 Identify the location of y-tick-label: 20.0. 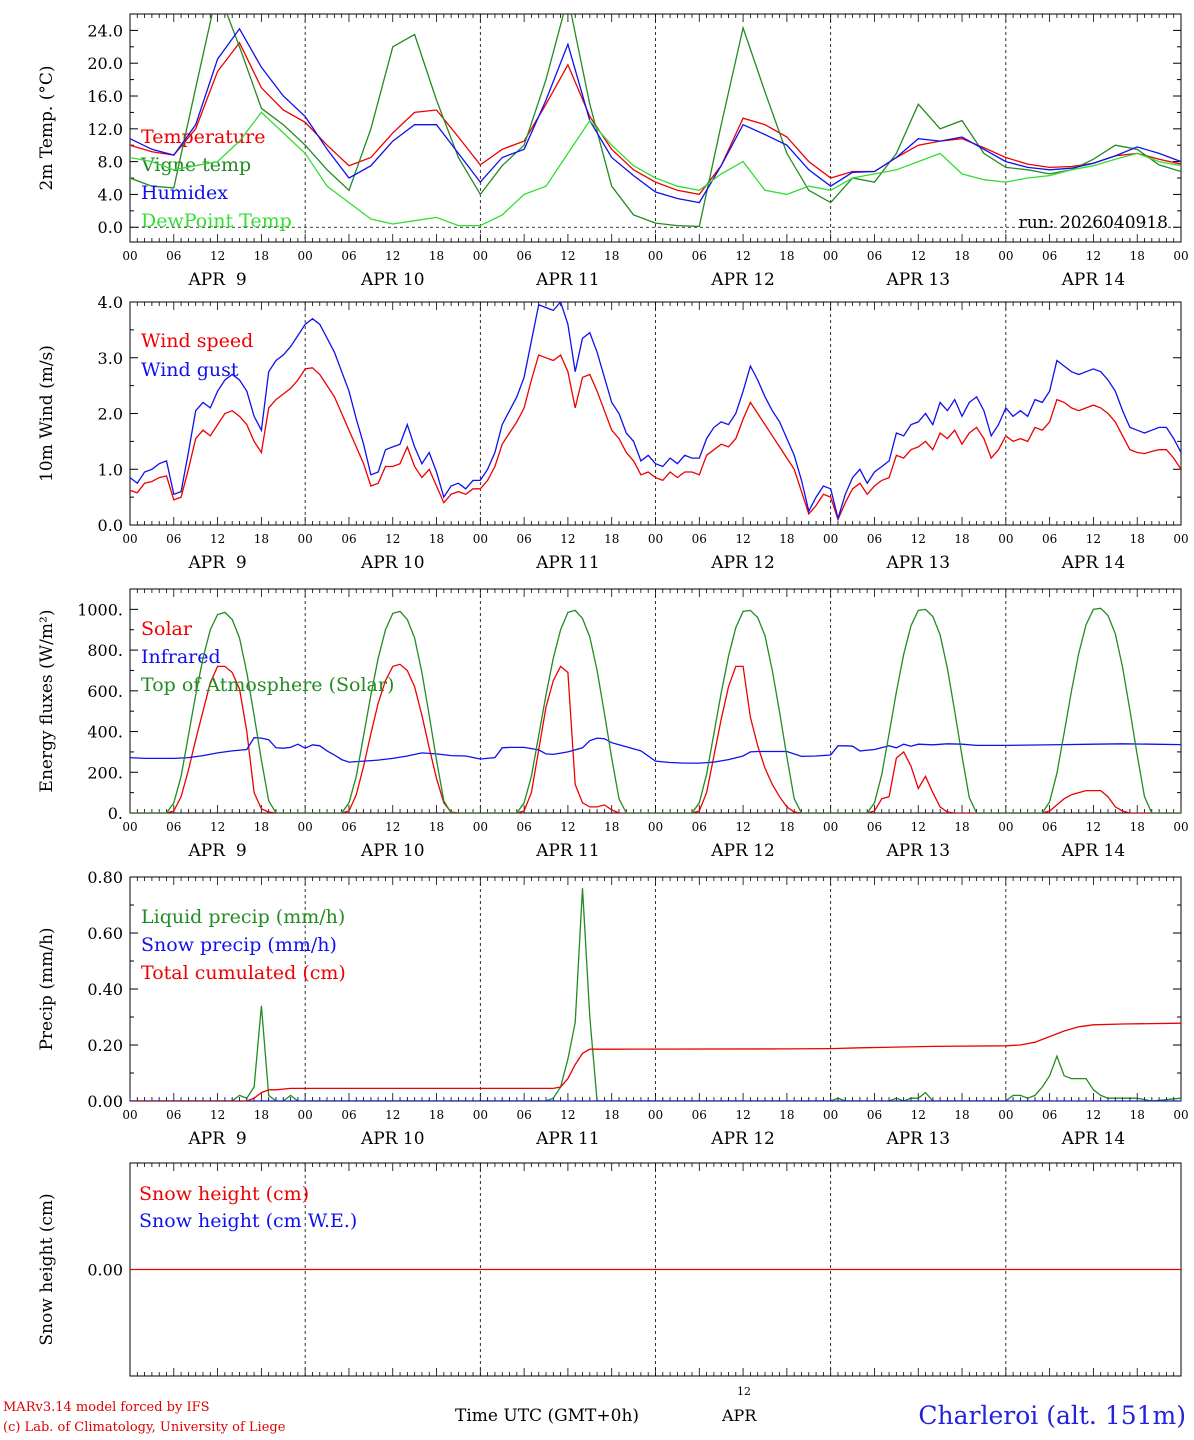
(105, 63).